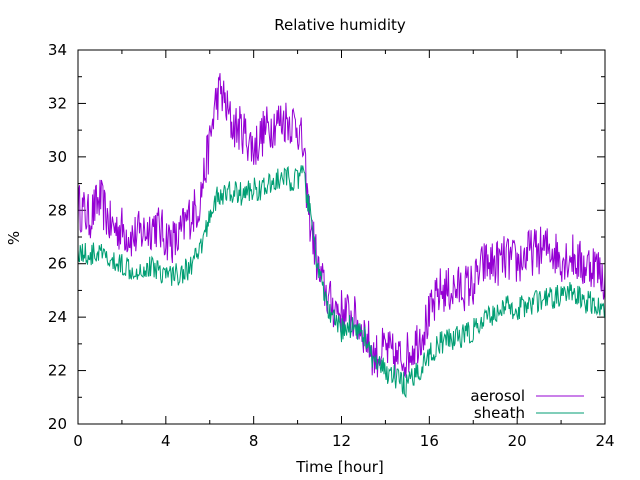  I want to click on y-tick-label: 20, so click(57, 424).